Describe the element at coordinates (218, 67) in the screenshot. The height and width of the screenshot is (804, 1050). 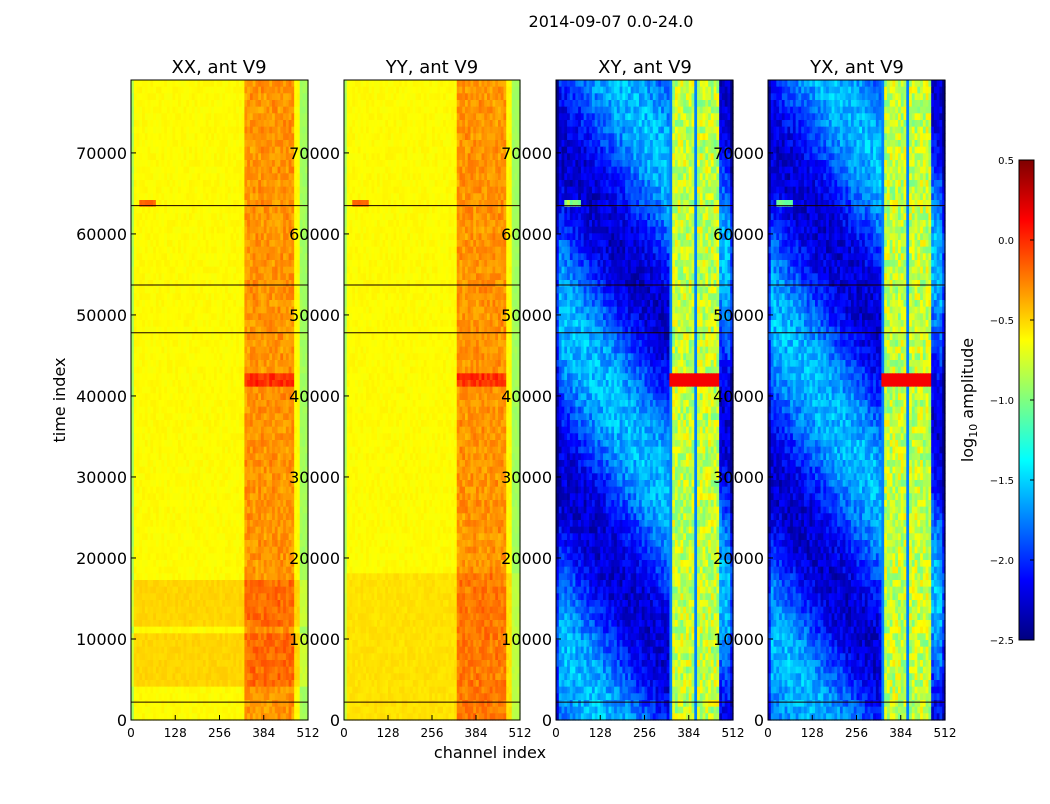
I see `panel-title-xx: XX, ant V9` at that location.